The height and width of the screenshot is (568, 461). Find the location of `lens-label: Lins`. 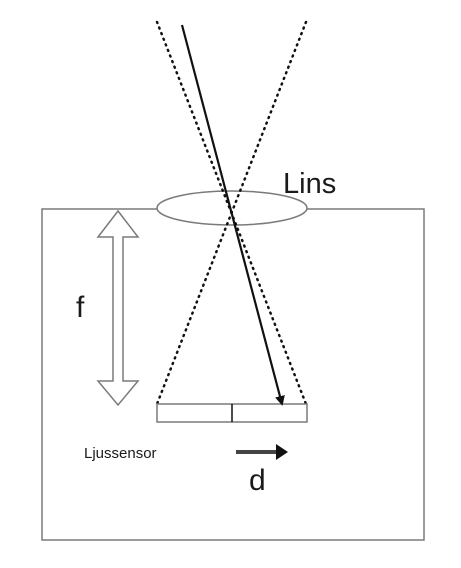

lens-label: Lins is located at coordinates (309, 184).